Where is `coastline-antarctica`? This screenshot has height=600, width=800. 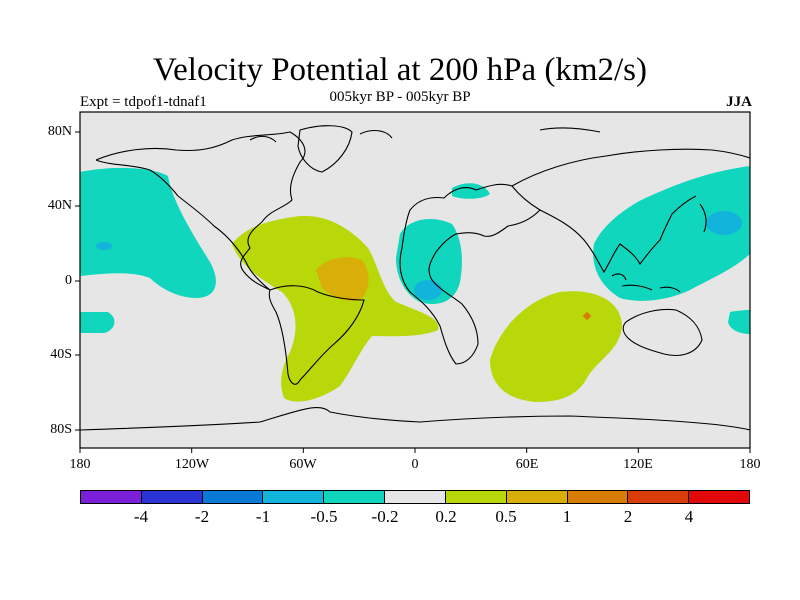
coastline-antarctica is located at coordinates (415, 418).